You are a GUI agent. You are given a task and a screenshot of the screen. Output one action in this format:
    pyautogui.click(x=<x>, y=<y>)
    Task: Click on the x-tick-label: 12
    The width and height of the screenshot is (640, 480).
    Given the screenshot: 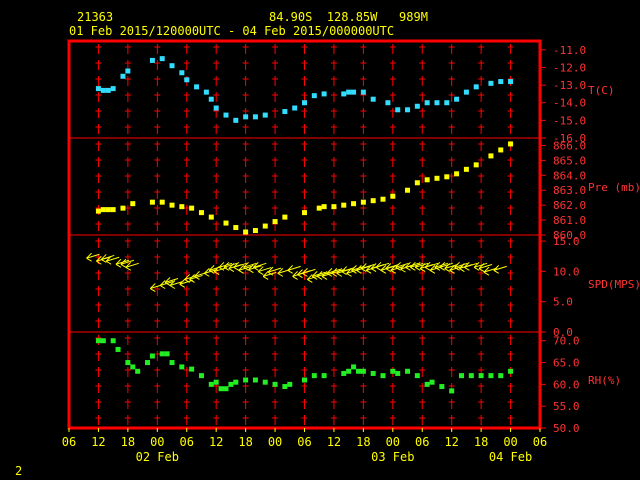 What is the action you would take?
    pyautogui.click(x=98, y=442)
    